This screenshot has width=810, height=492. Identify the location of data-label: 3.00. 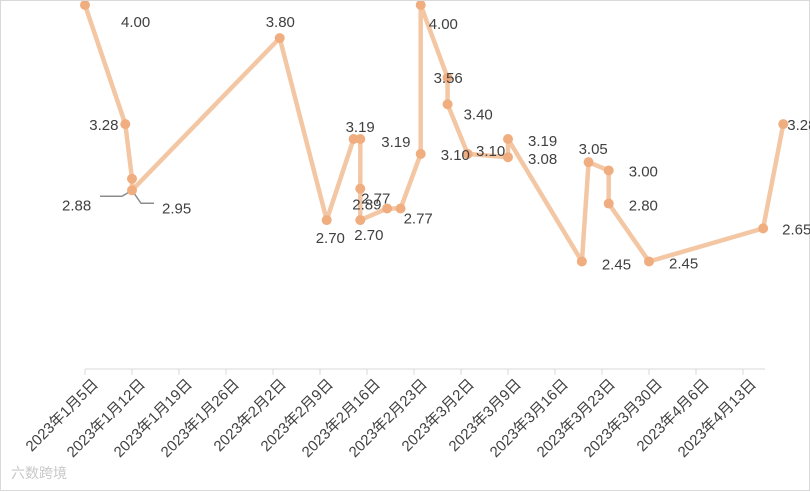
(643, 171).